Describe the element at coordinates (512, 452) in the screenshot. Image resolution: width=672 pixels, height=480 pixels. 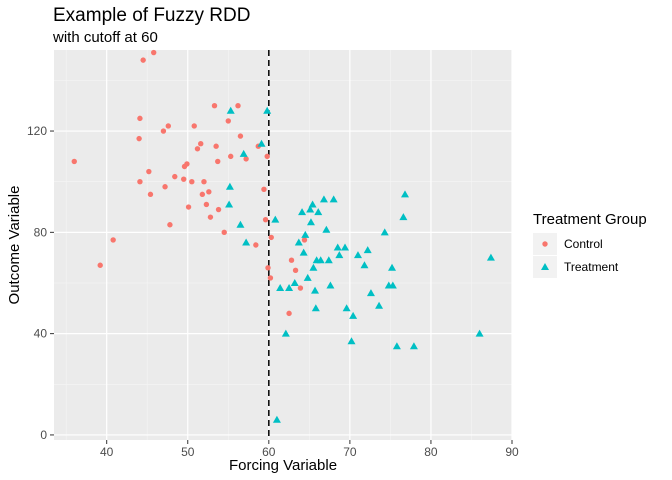
I see `x-tick-label: 90` at that location.